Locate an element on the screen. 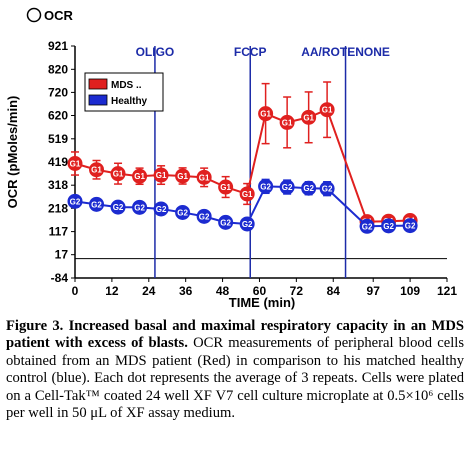 The image size is (471, 458). x-tick-label: 84 is located at coordinates (334, 291).